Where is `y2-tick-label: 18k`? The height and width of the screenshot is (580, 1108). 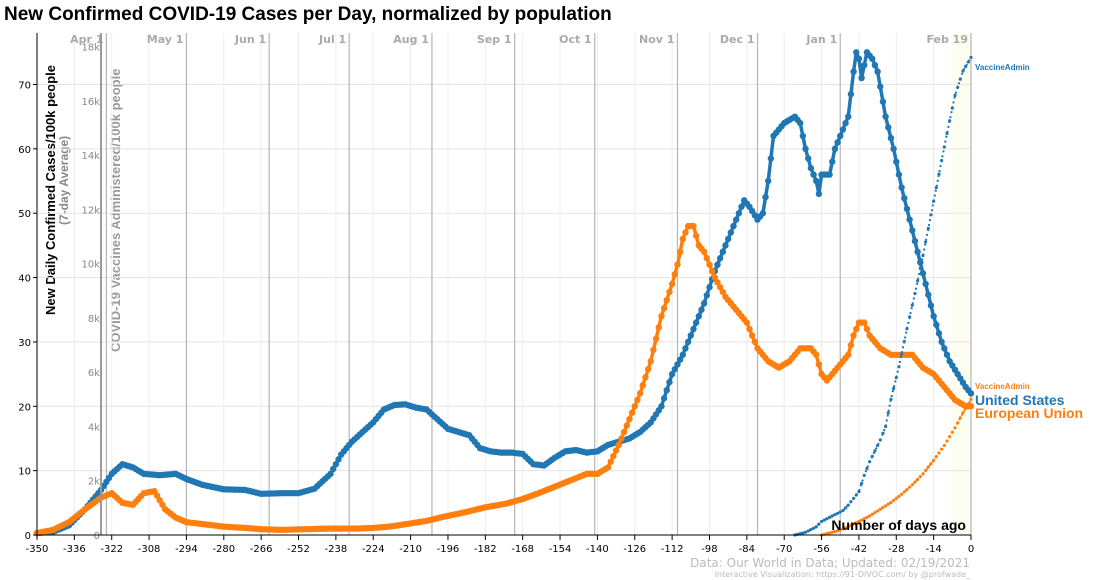
y2-tick-label: 18k is located at coordinates (90, 48).